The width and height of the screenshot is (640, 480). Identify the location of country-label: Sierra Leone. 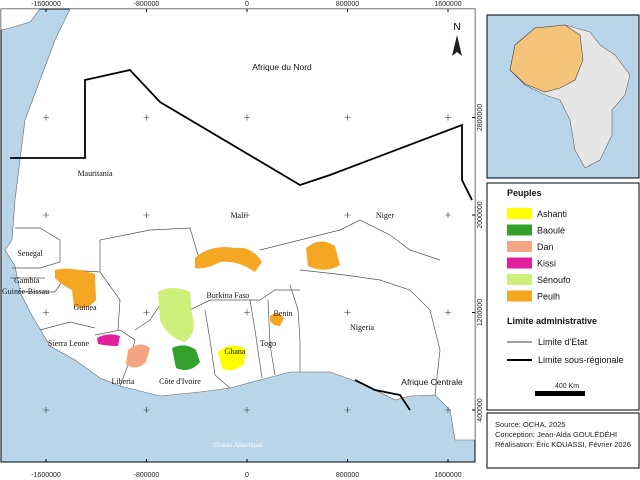
(69, 343).